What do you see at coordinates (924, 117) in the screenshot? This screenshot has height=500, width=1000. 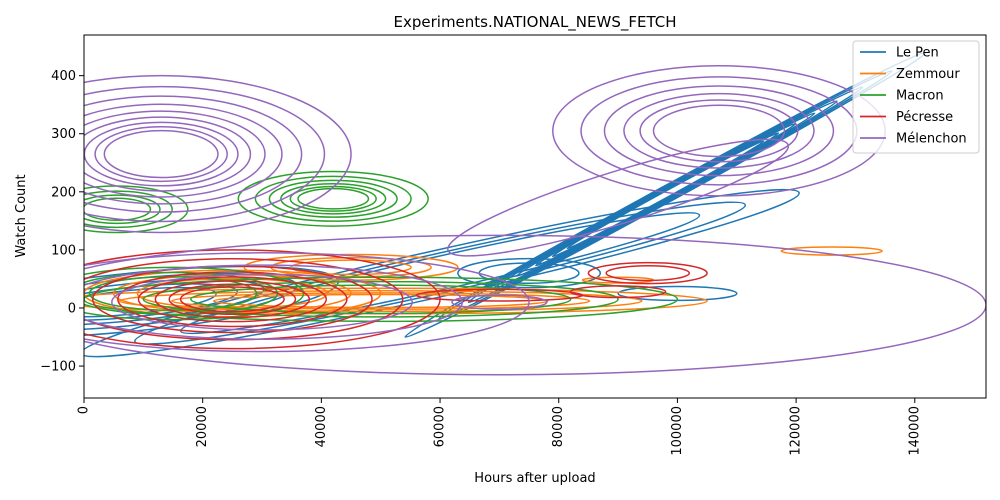 I see `legend-label: Pécresse` at bounding box center [924, 117].